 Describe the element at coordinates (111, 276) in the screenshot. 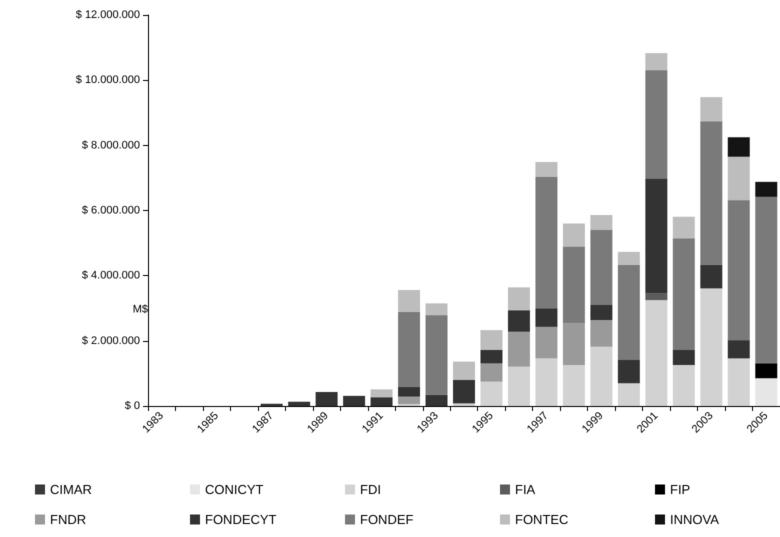

I see `y-tick-label: $ 4.000.000` at that location.